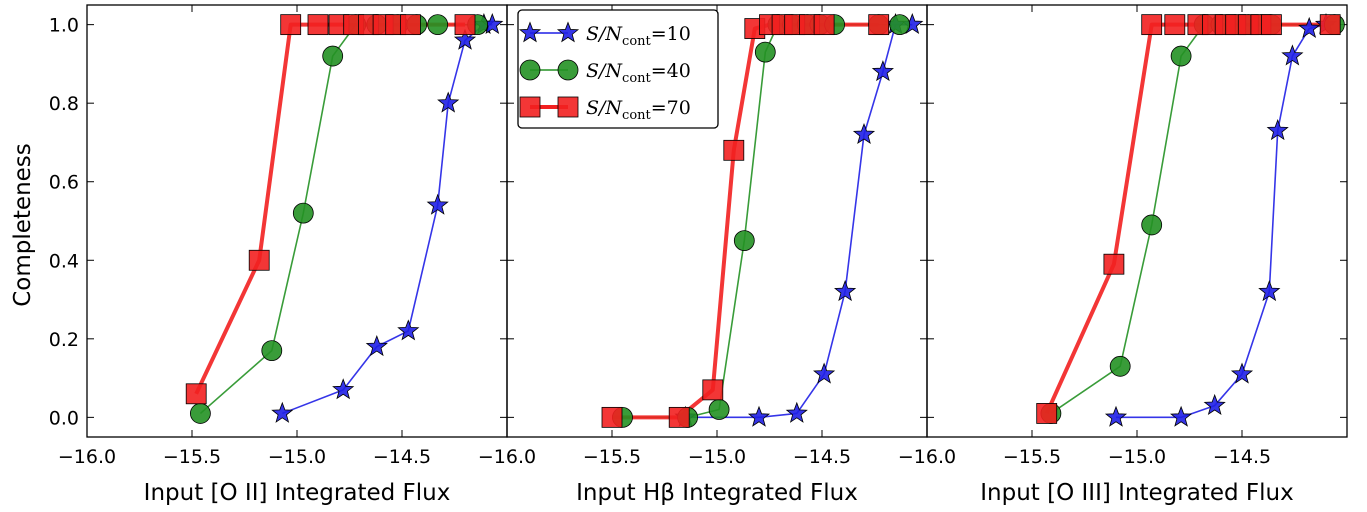  I want to click on x-axis-label-panel-1: Input [O II] Integrated Flux, so click(297, 493).